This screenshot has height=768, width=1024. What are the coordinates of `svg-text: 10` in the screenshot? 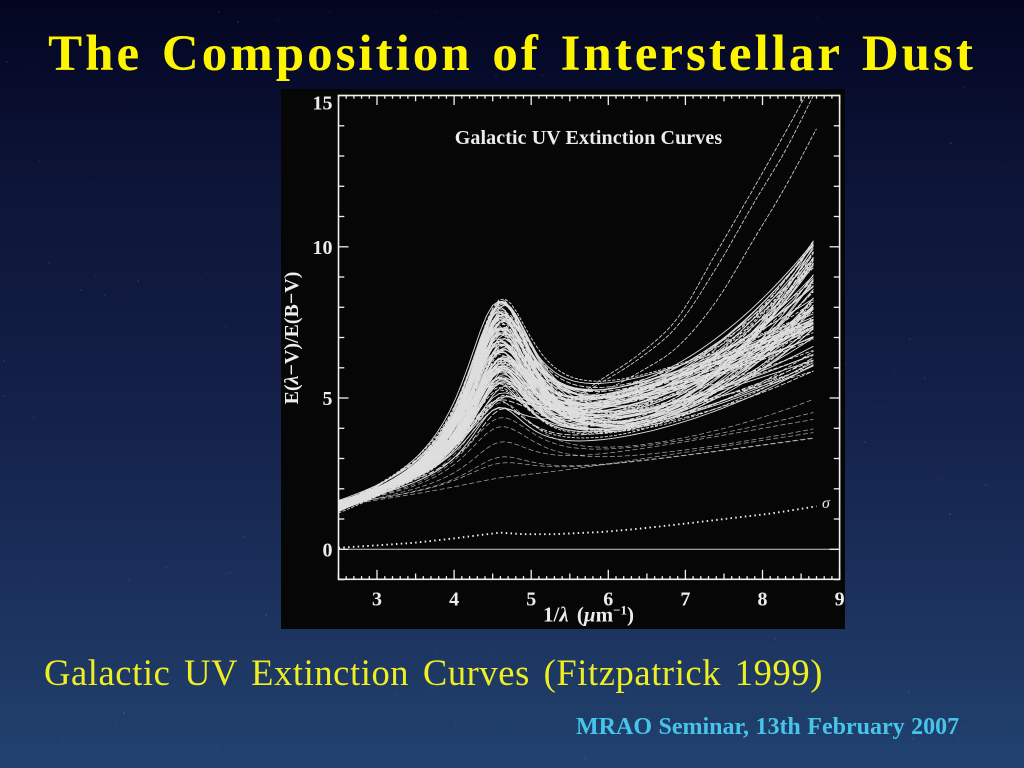 It's located at (323, 248).